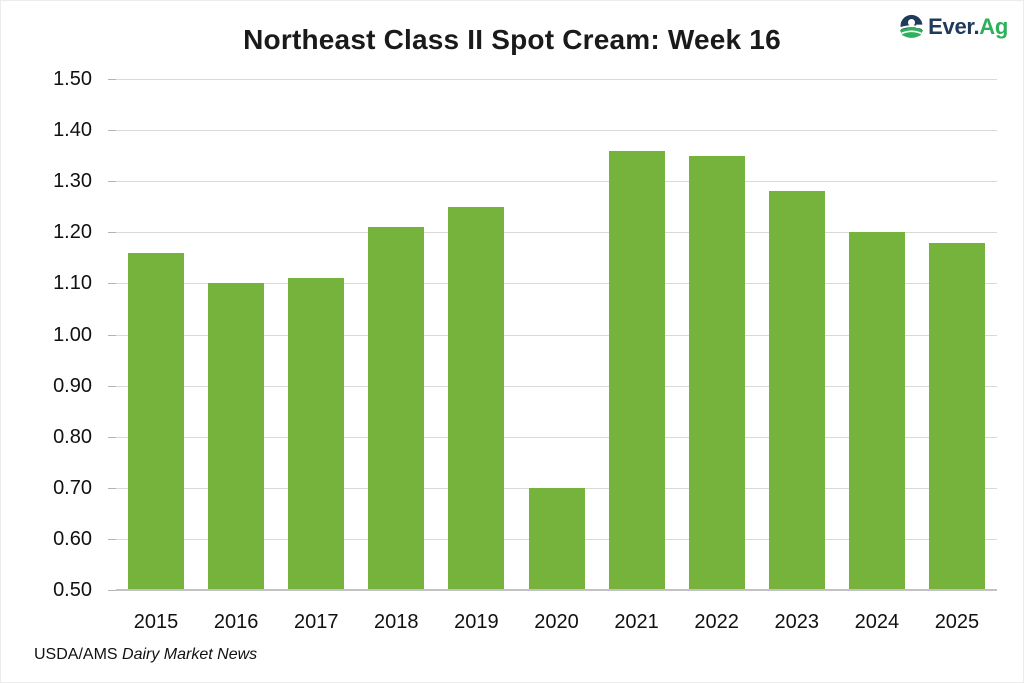 Image resolution: width=1024 pixels, height=683 pixels. What do you see at coordinates (78, 654) in the screenshot?
I see `source-prefix: USDA/AMS` at bounding box center [78, 654].